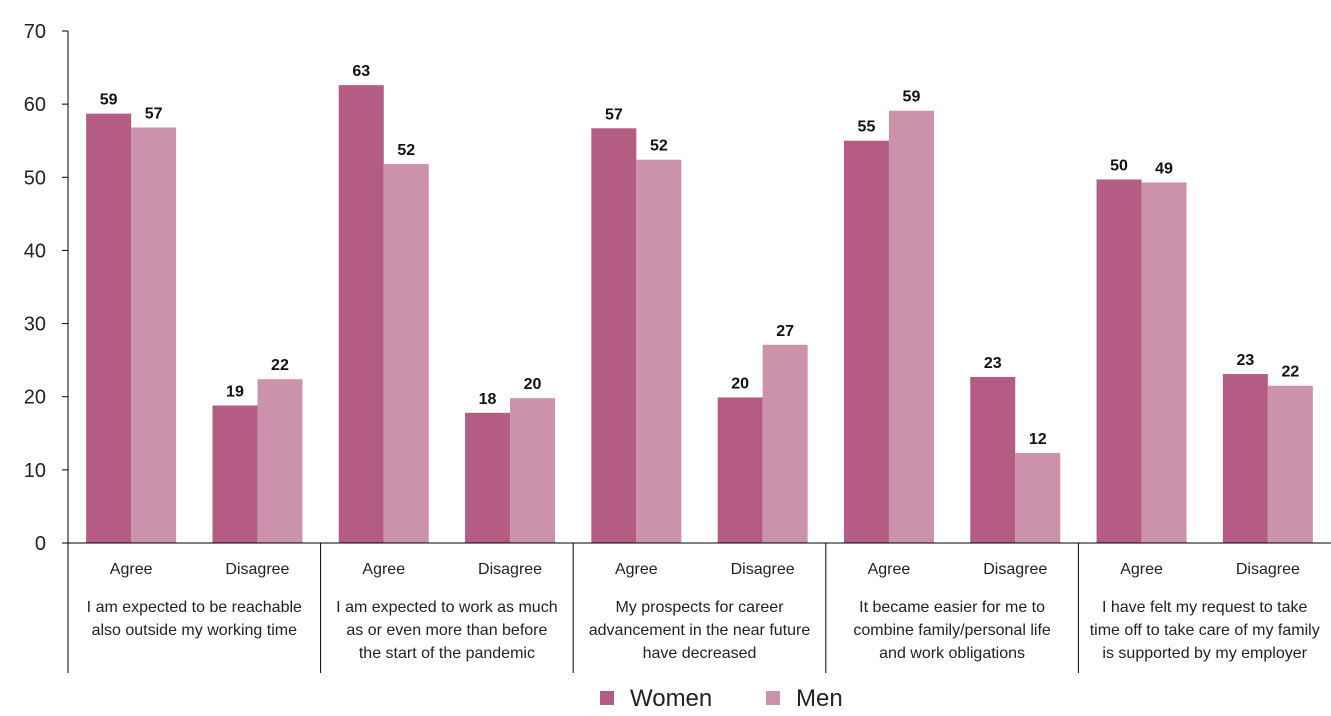 The height and width of the screenshot is (716, 1331). Describe the element at coordinates (446, 630) in the screenshot. I see `x-group-label: as or even more than before` at that location.